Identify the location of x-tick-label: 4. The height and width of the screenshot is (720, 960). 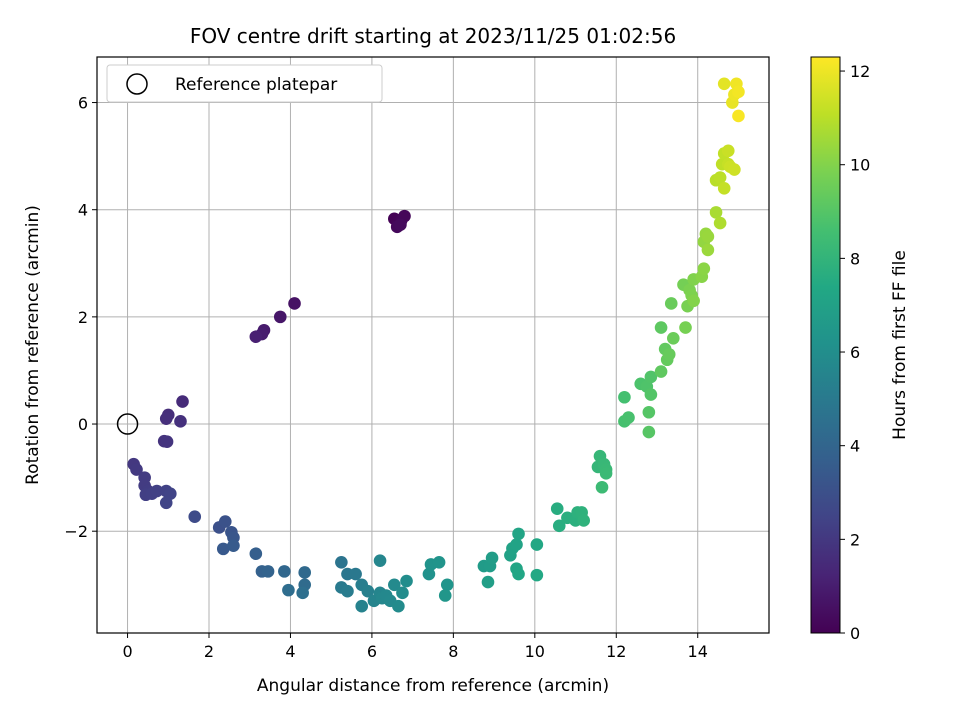
(290, 651).